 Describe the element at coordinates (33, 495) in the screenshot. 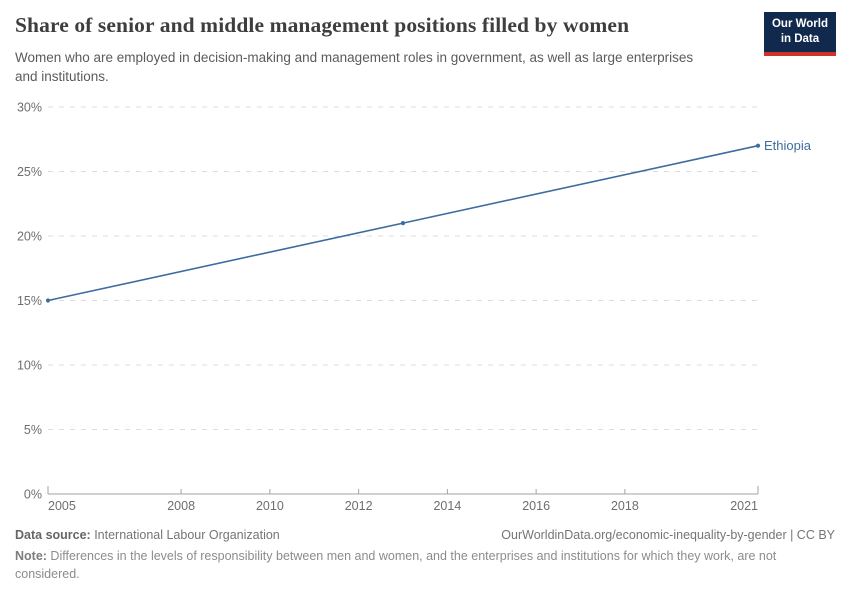

I see `y-tick-label-0: 0%` at that location.